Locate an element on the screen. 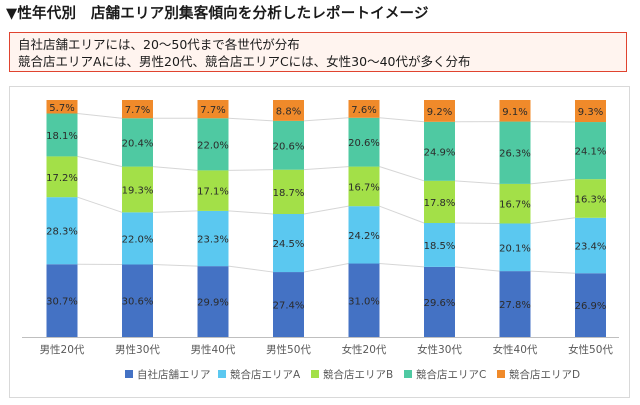 This screenshot has height=405, width=640. data-label: 7.6% is located at coordinates (363, 110).